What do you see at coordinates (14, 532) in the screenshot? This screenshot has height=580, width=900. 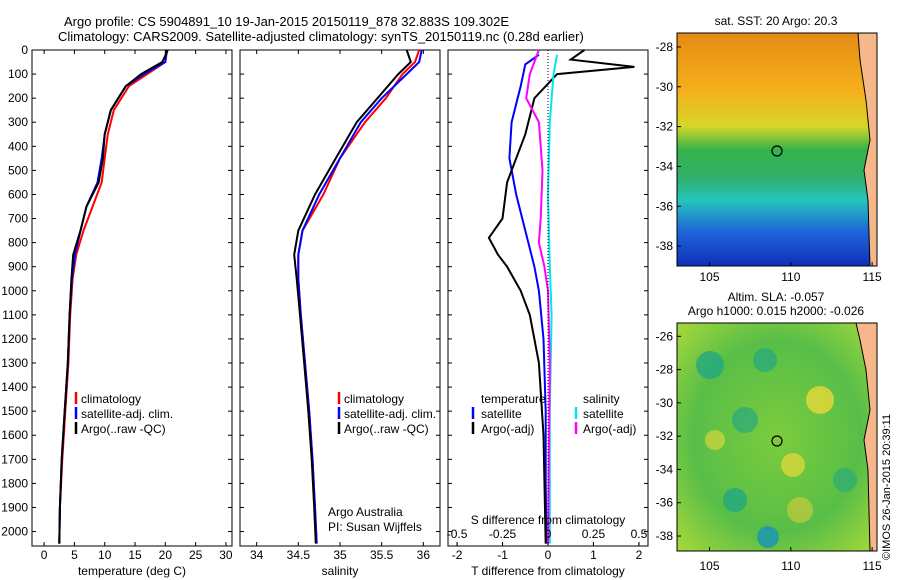 I see `depth-tick-label: 2000` at bounding box center [14, 532].